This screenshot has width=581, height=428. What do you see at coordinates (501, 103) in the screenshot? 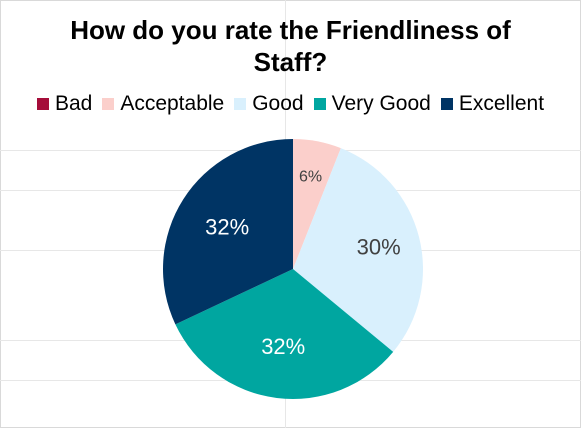
I see `legend-label-excellent: Excellent` at bounding box center [501, 103].